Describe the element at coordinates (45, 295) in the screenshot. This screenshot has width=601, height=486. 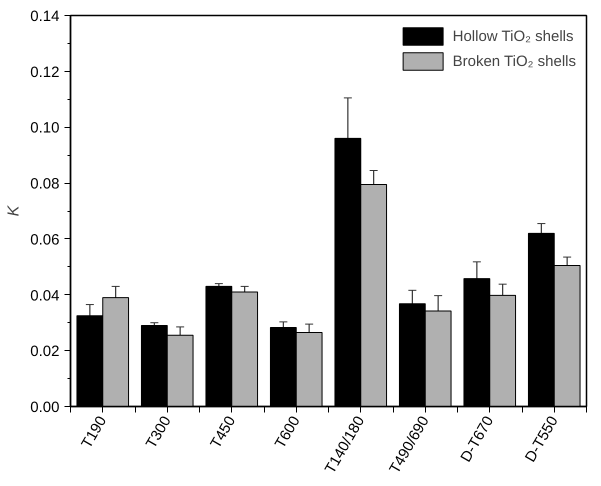
I see `y-tick-label: 0.04` at that location.